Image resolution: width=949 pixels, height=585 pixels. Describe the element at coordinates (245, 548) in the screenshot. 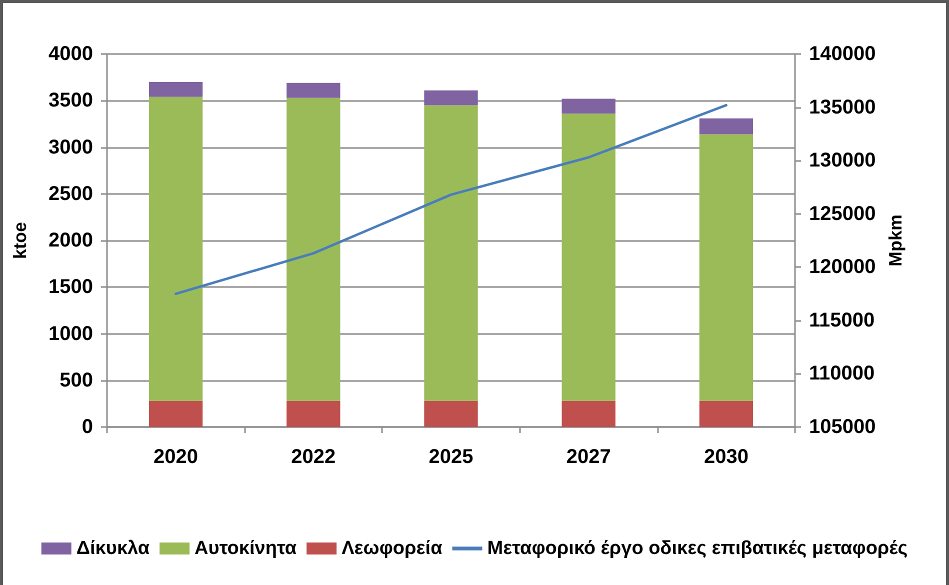

I see `legend-label: Αυτοκίνητα` at that location.